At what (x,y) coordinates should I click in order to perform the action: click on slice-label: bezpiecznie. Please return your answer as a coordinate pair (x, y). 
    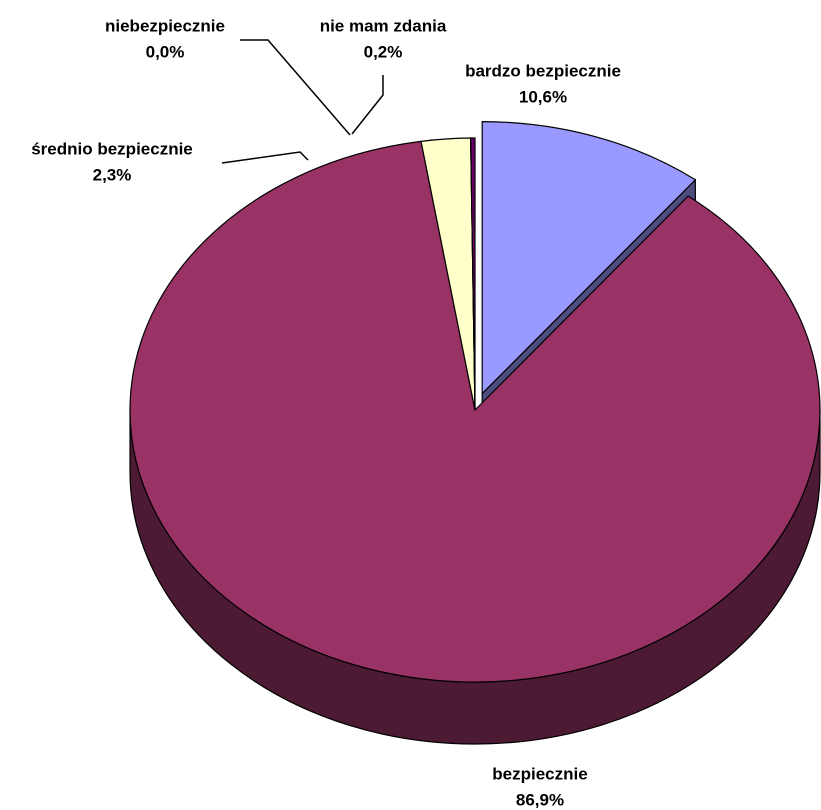
    Looking at the image, I should click on (539, 773).